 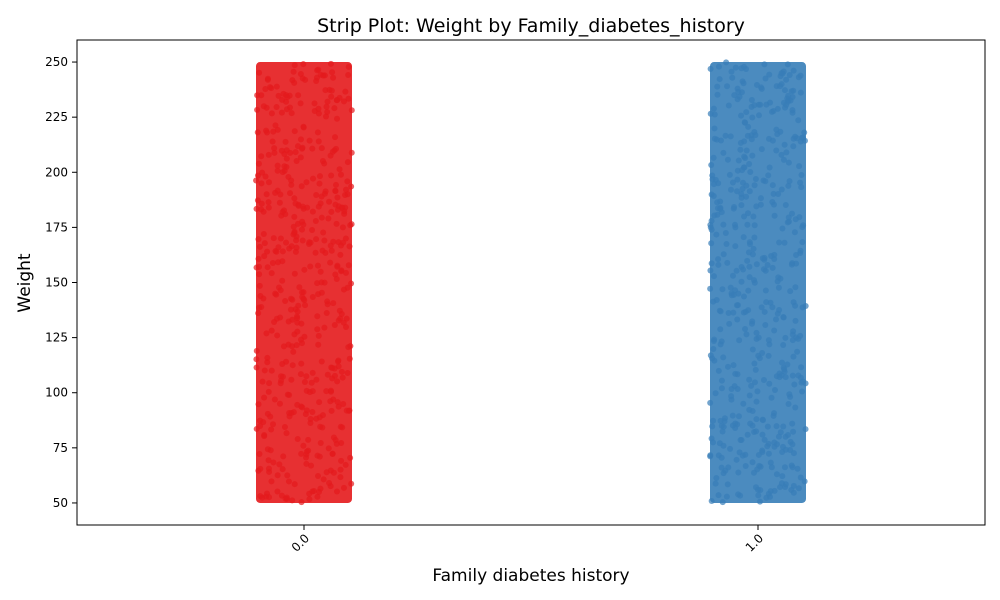 What do you see at coordinates (56, 338) in the screenshot?
I see `y-tick-label: 125` at bounding box center [56, 338].